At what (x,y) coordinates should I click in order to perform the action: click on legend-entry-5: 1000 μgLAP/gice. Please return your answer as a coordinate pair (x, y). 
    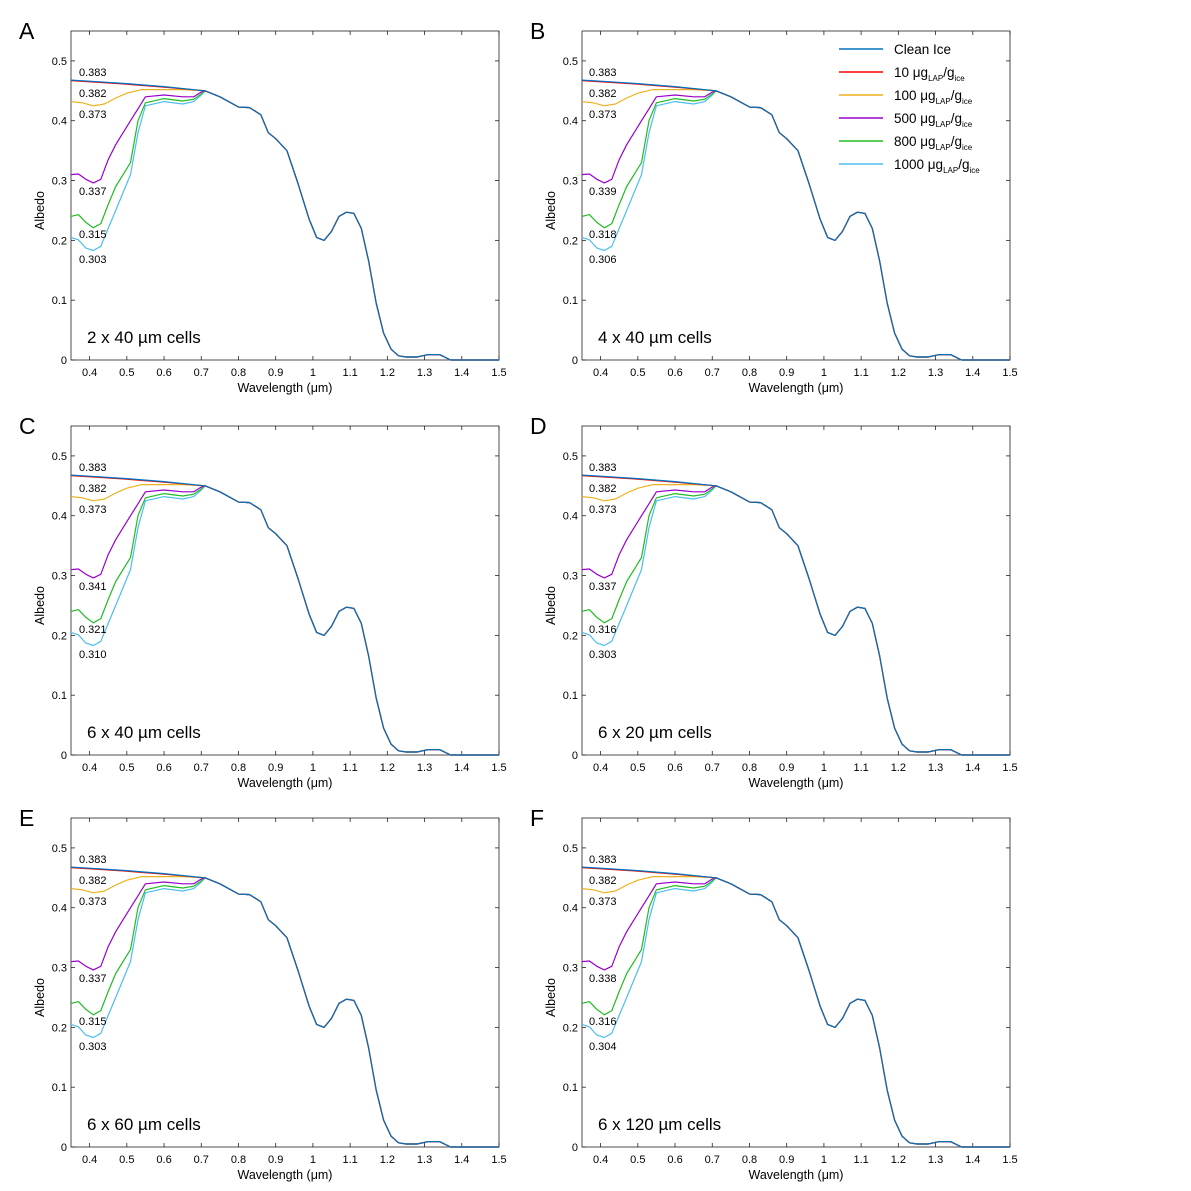
    Looking at the image, I should click on (937, 166).